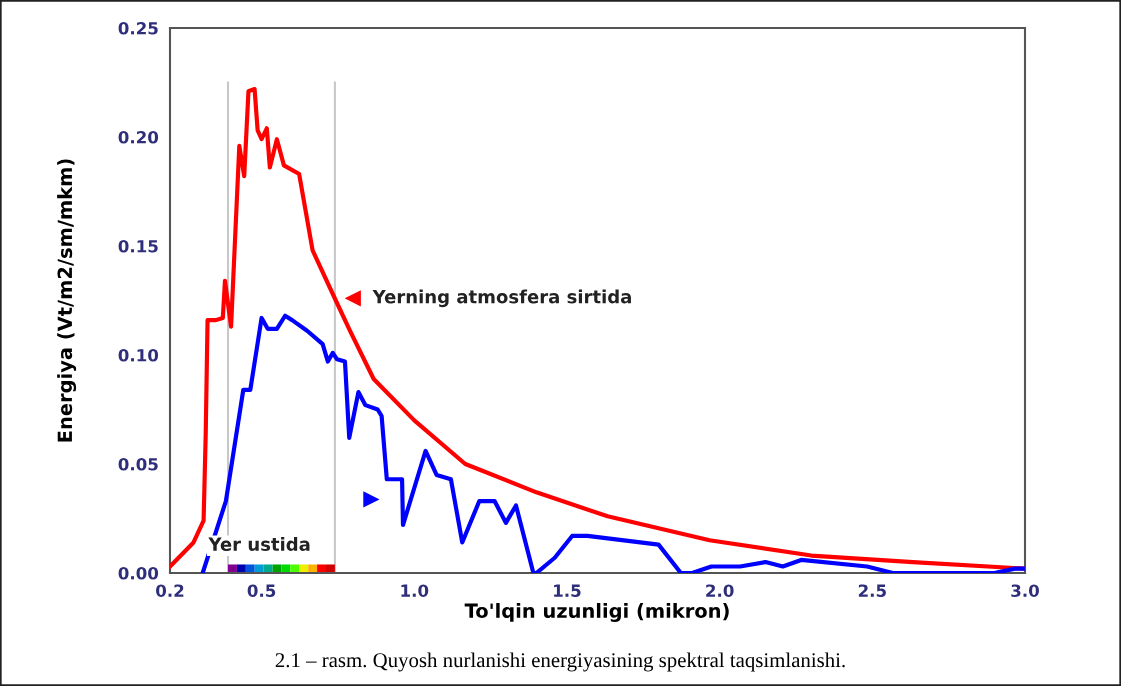  Describe the element at coordinates (138, 246) in the screenshot. I see `y-tick-label: 0.15` at that location.